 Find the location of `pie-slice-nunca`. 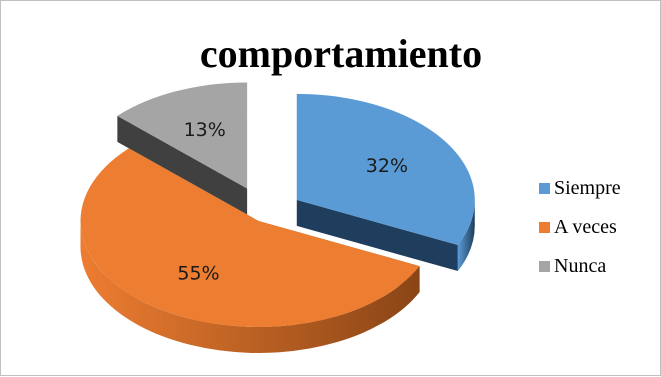

pie-slice-nunca is located at coordinates (182, 135).